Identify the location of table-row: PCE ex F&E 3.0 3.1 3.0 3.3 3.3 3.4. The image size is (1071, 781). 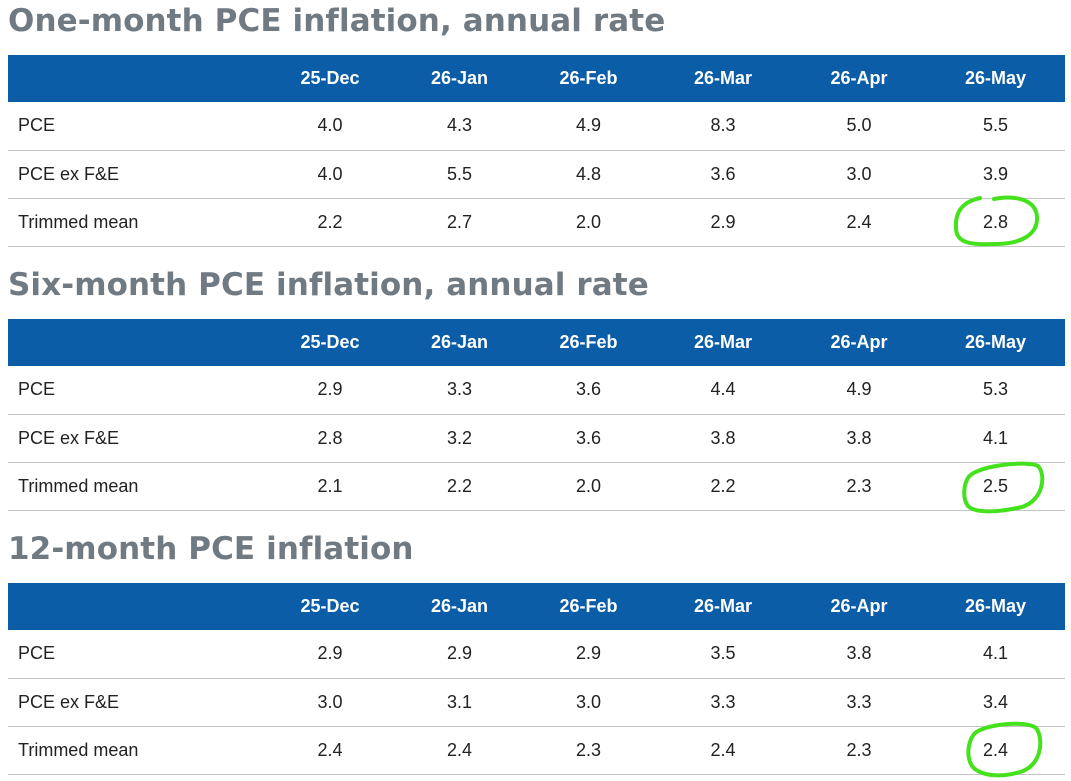
(536, 702).